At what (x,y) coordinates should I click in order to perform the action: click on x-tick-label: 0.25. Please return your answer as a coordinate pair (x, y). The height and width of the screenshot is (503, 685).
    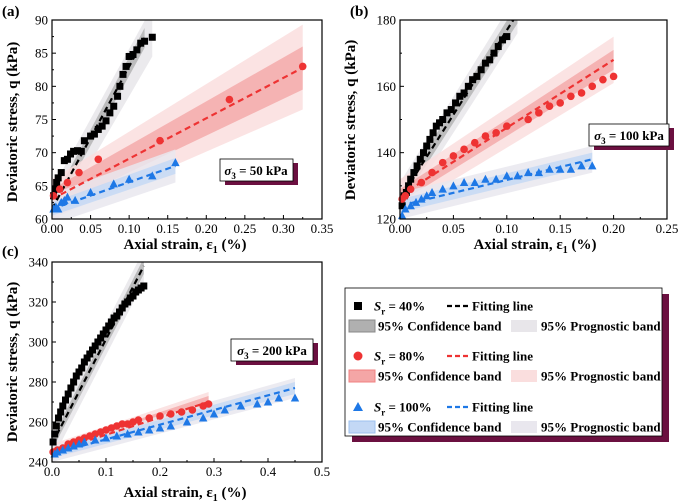
    Looking at the image, I should click on (244, 228).